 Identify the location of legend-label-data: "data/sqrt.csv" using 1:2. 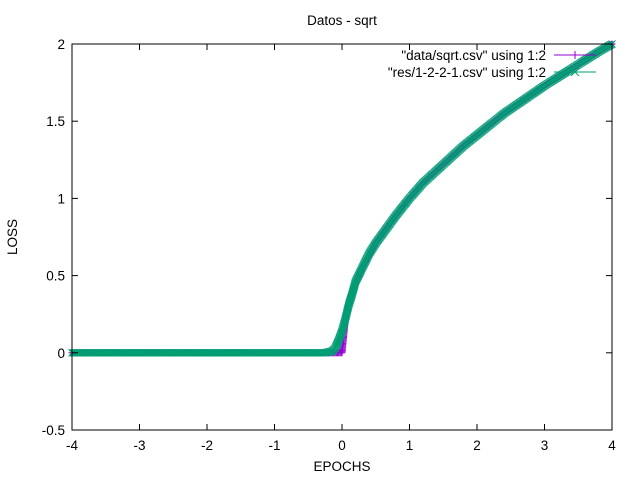
(473, 55).